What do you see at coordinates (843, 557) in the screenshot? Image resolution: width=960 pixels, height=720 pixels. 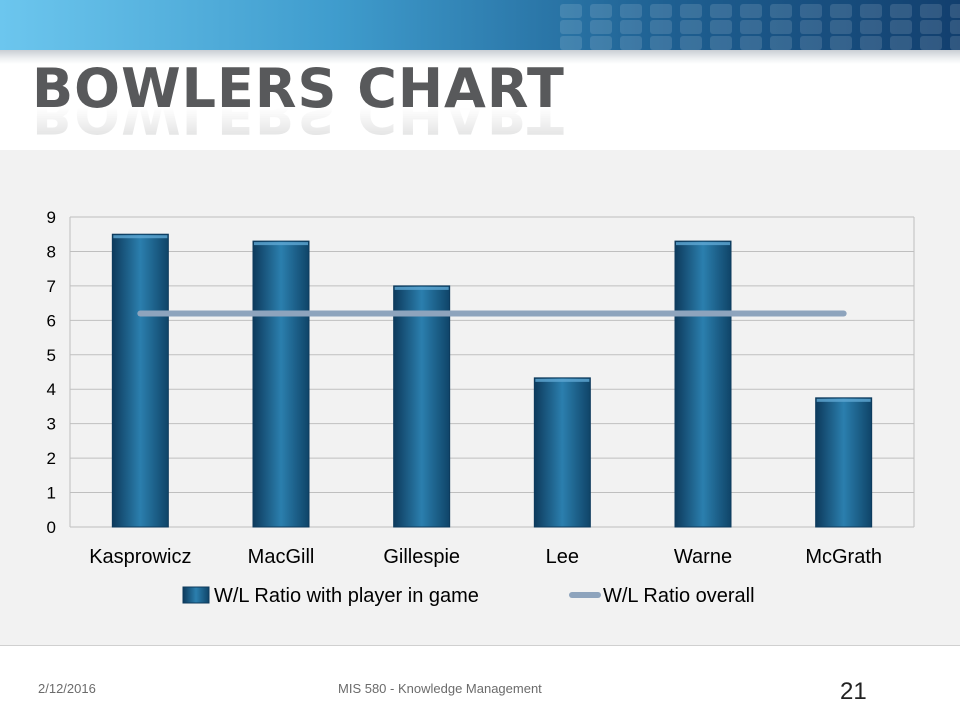 I see `x-tick-label: McGrath` at bounding box center [843, 557].